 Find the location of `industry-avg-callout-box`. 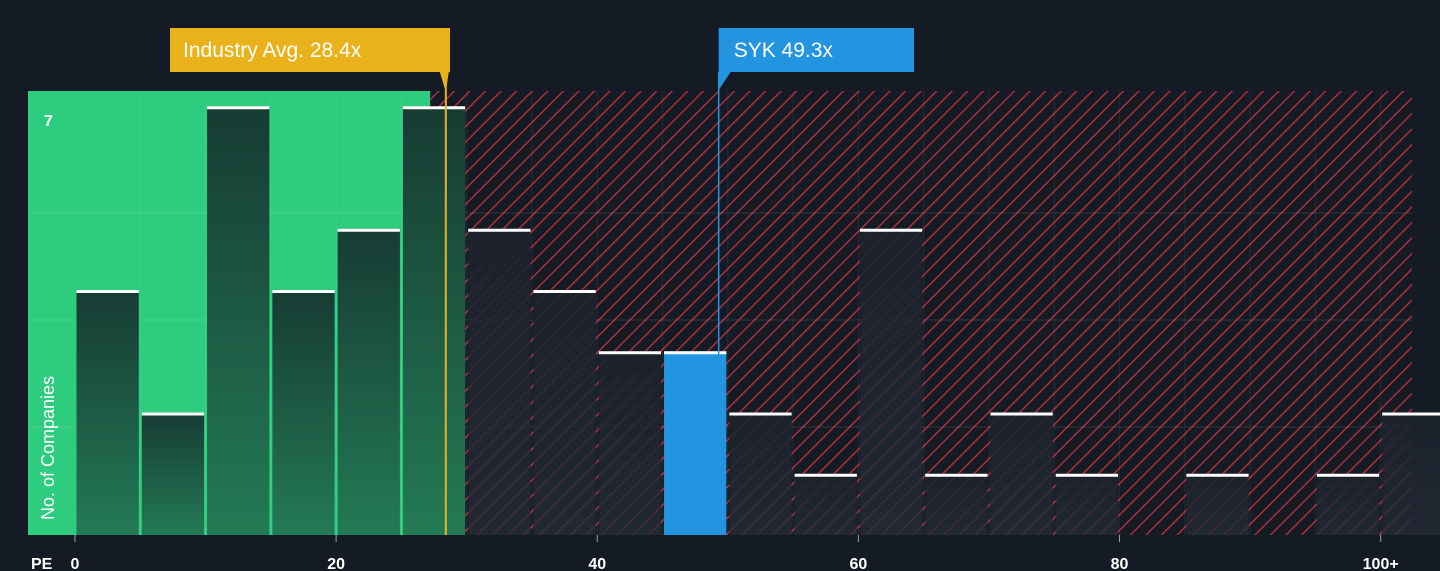

industry-avg-callout-box is located at coordinates (310, 60).